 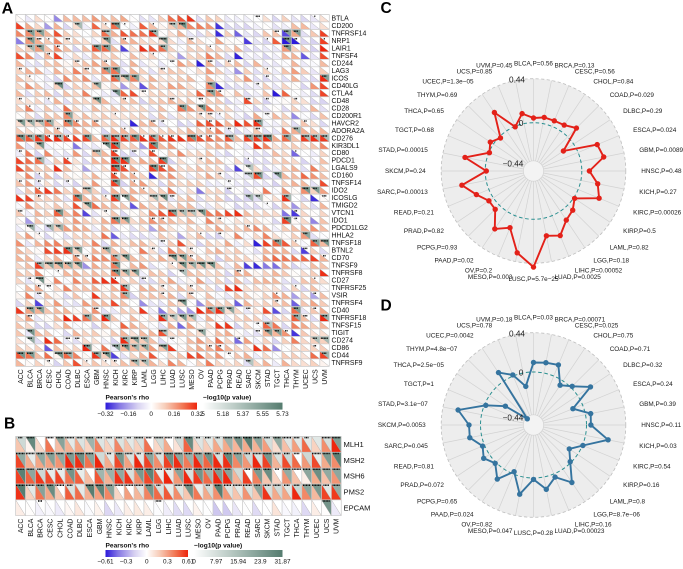 I want to click on svg-text: STAD,P=0.00015, so click(x=403, y=150).